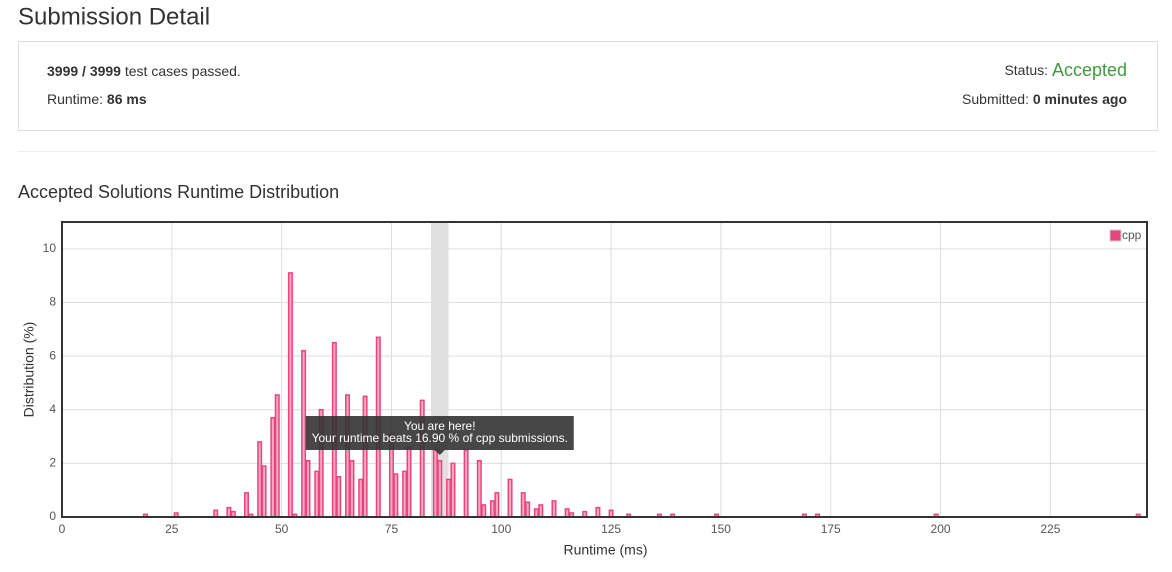 This screenshot has height=572, width=1172. I want to click on y-axis-label: Distribution (%), so click(29, 370).